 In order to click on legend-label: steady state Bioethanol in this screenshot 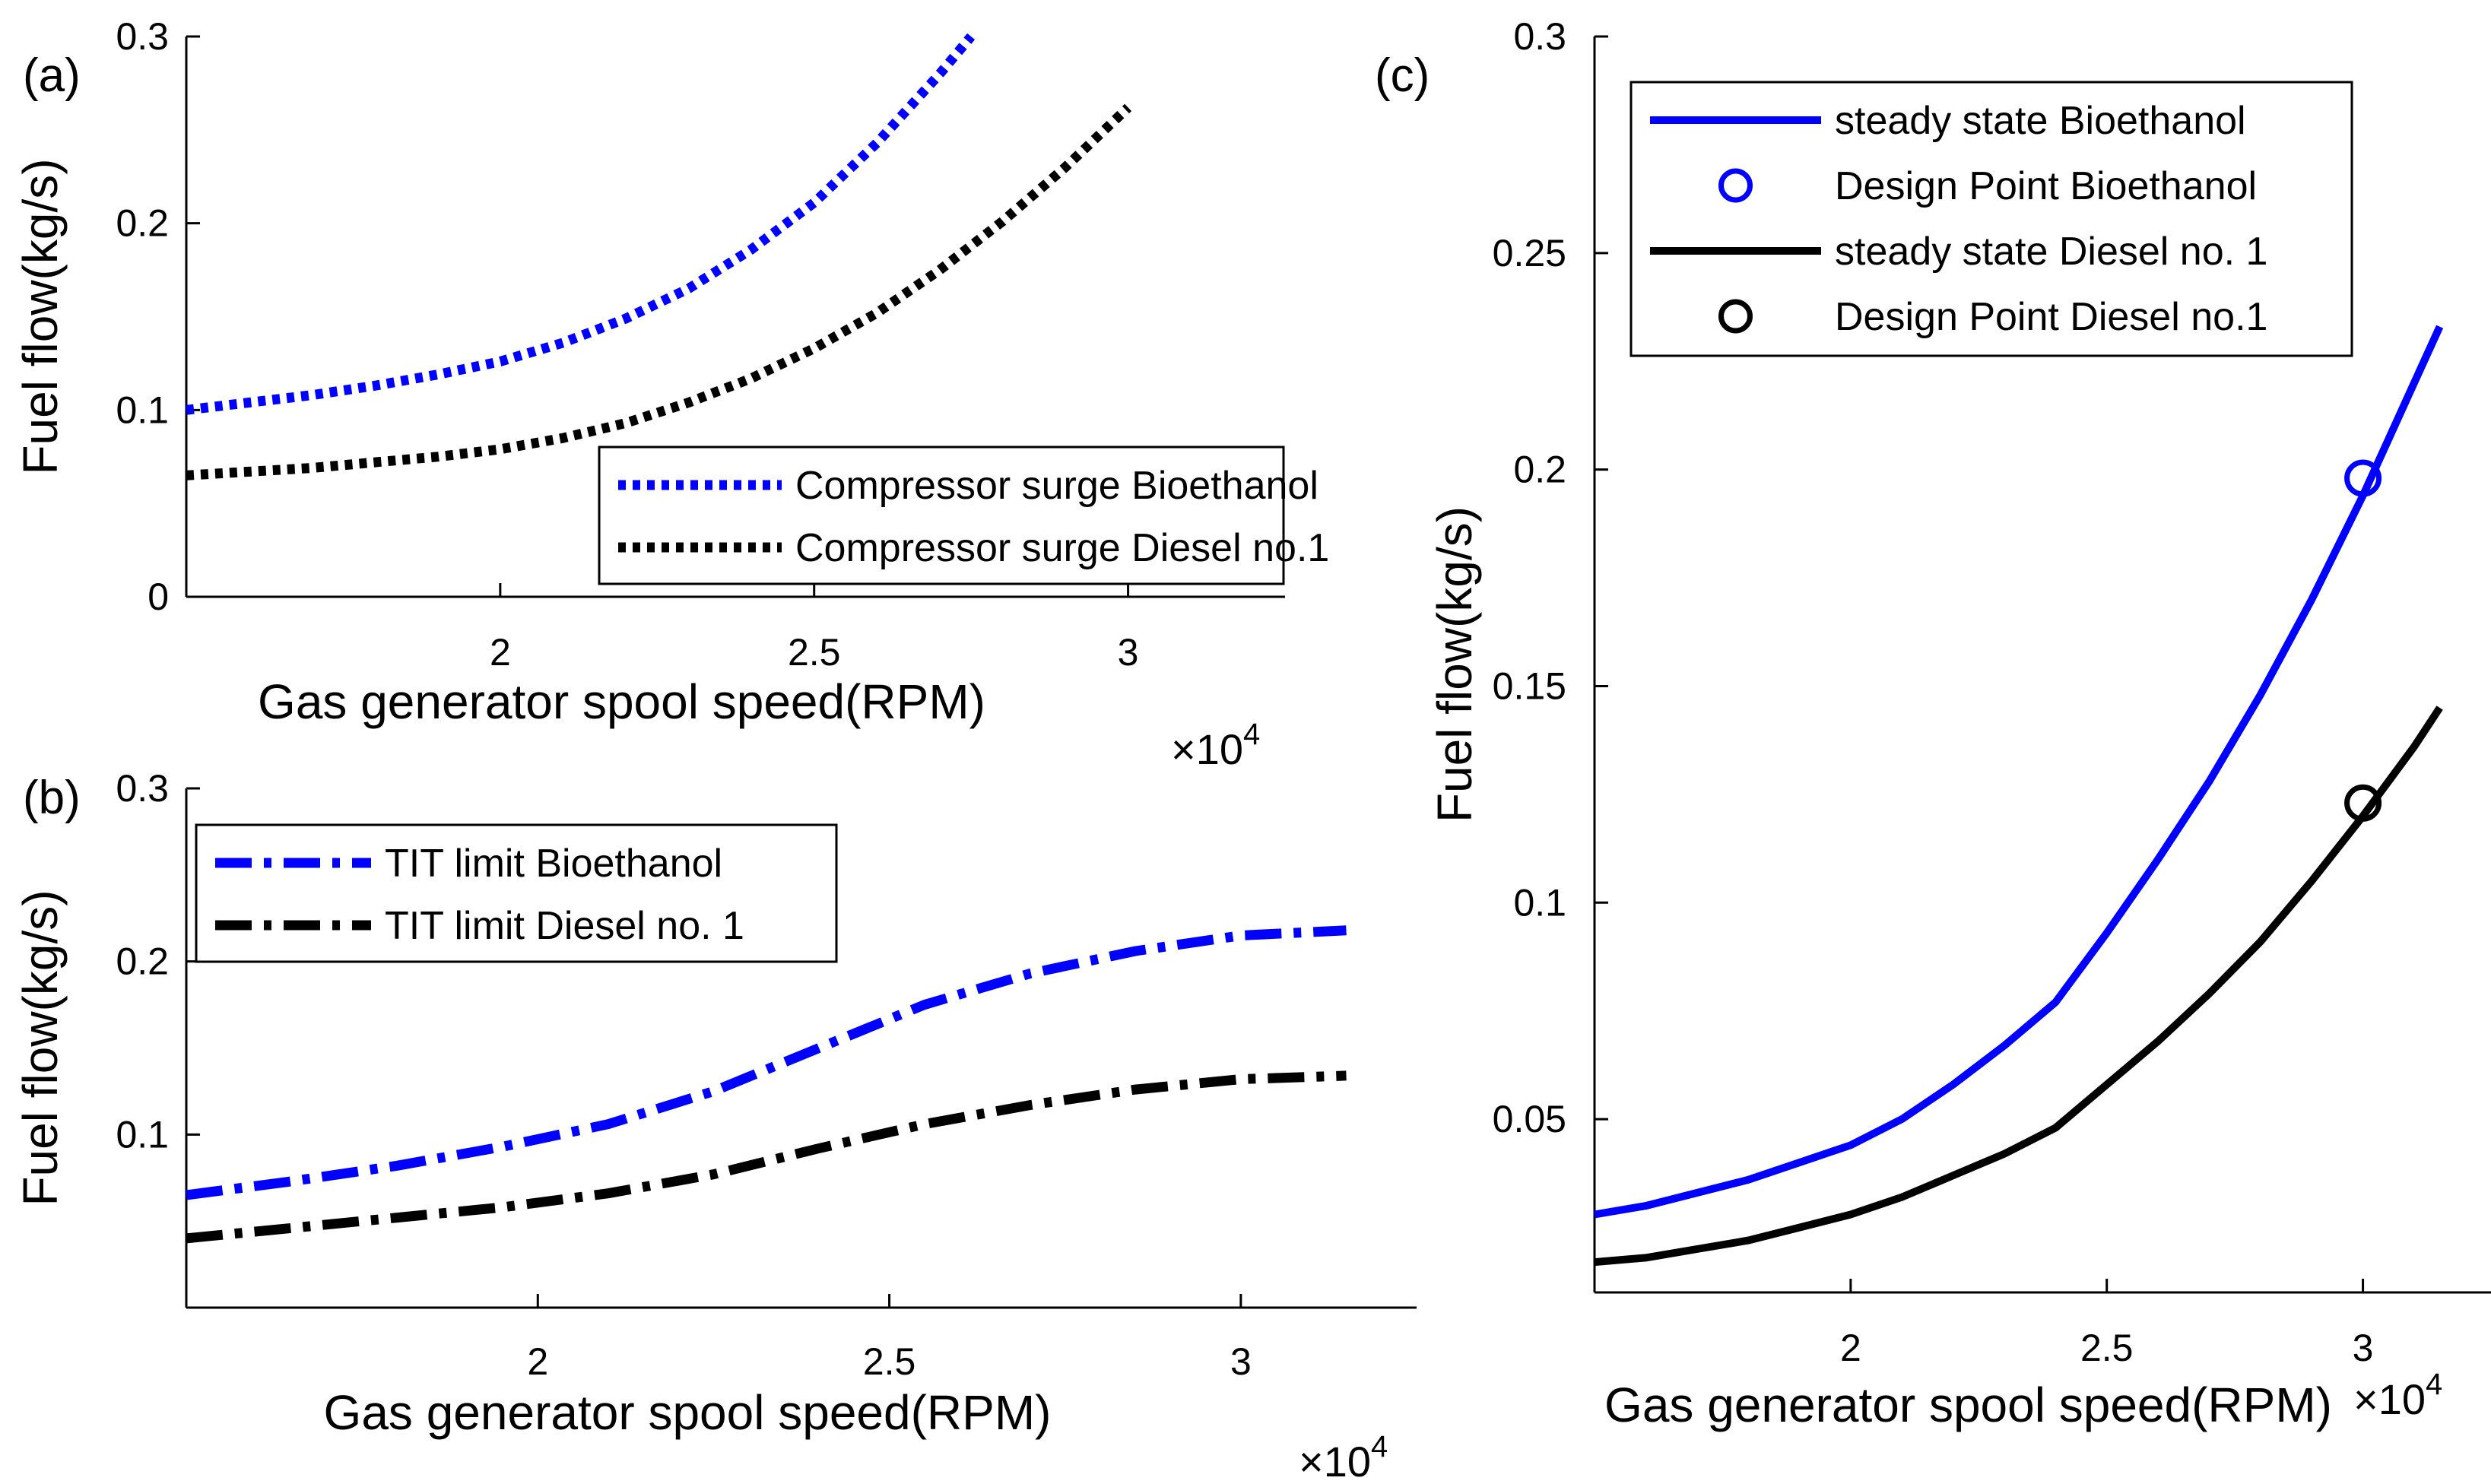, I will do `click(2040, 121)`.